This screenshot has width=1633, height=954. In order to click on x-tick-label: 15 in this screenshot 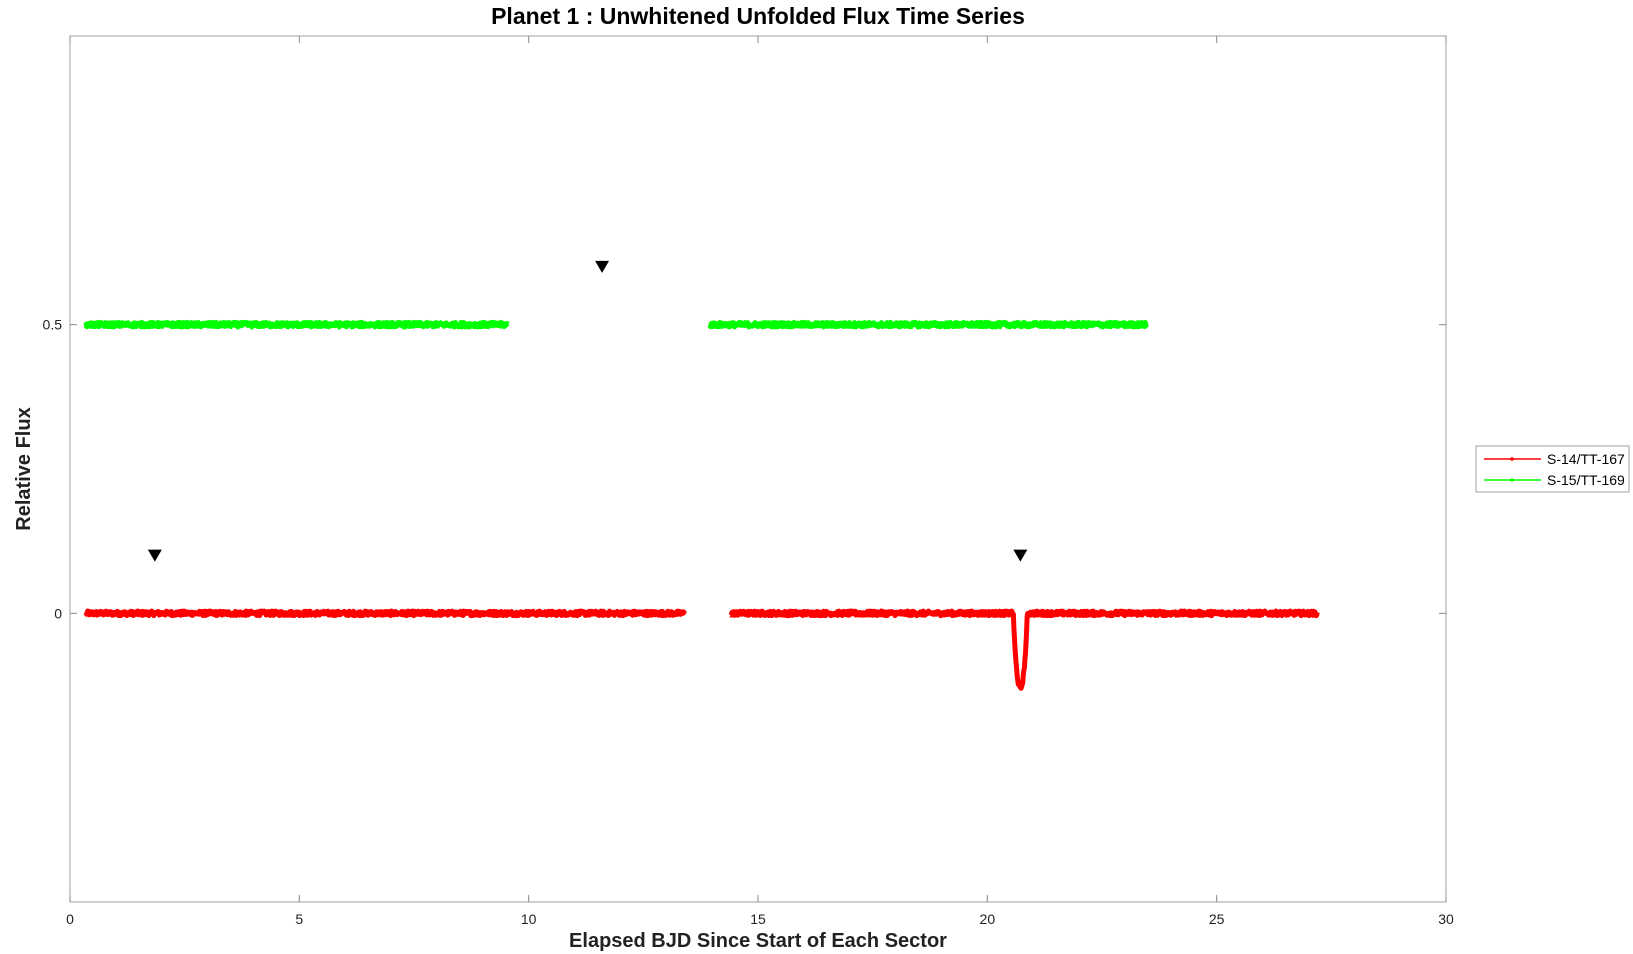, I will do `click(758, 919)`.